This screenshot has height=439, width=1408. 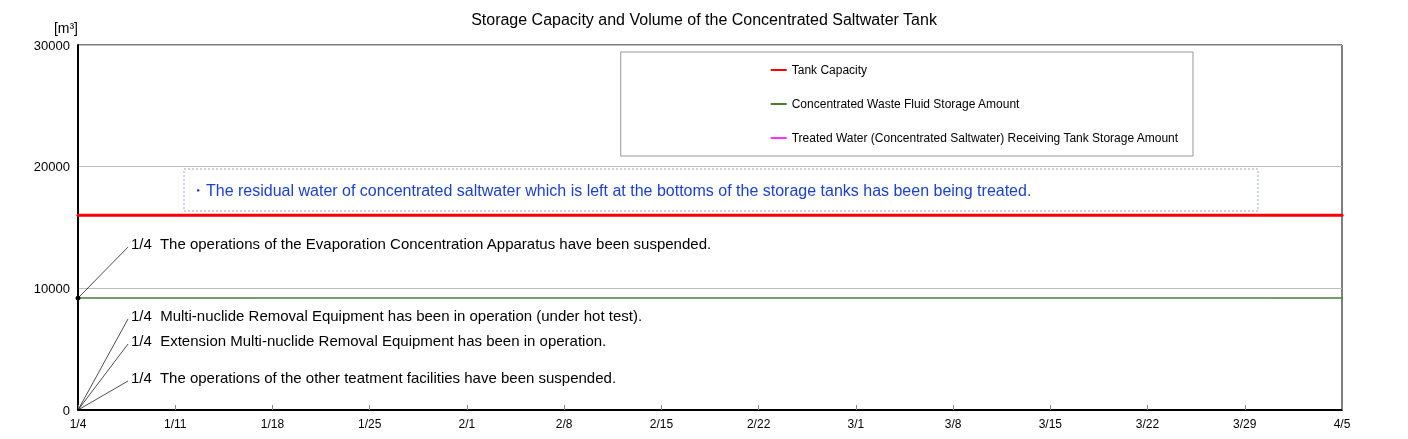 I want to click on annotation: 1/4 The operations of the Evaporation Concentration Apparatus have been suspended., so click(x=421, y=243).